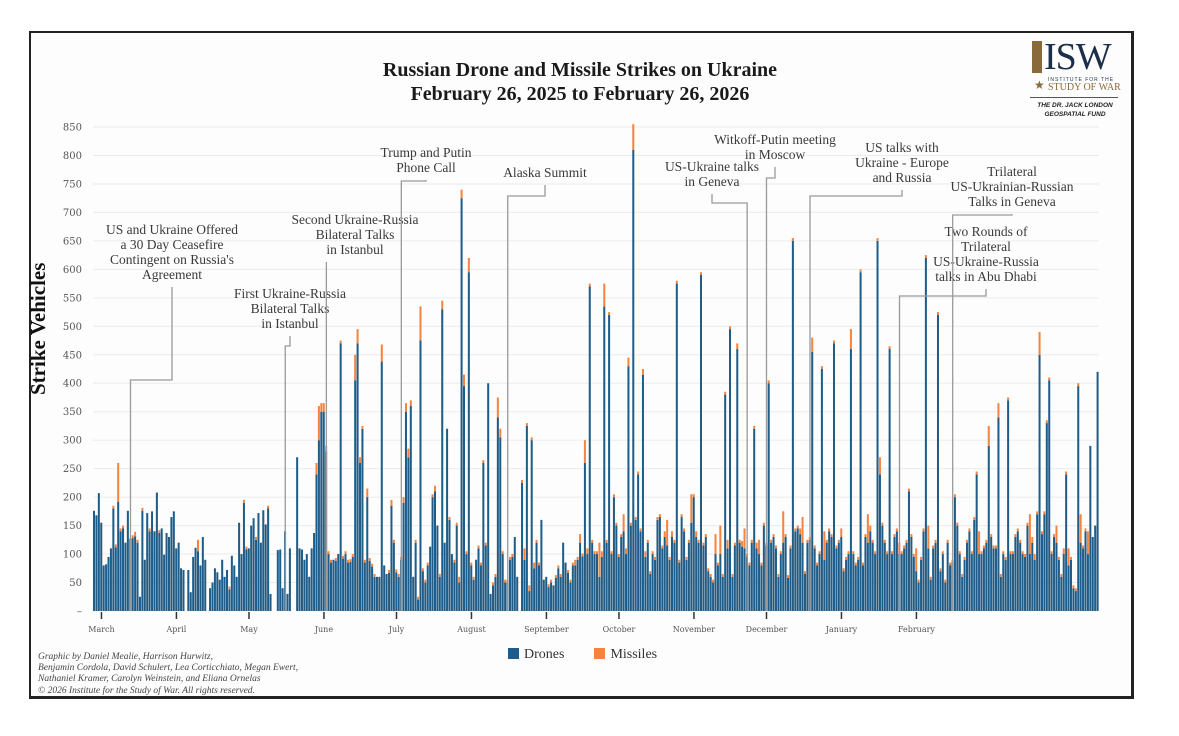 The width and height of the screenshot is (1179, 736). Describe the element at coordinates (841, 629) in the screenshot. I see `x-tick-label: January` at that location.